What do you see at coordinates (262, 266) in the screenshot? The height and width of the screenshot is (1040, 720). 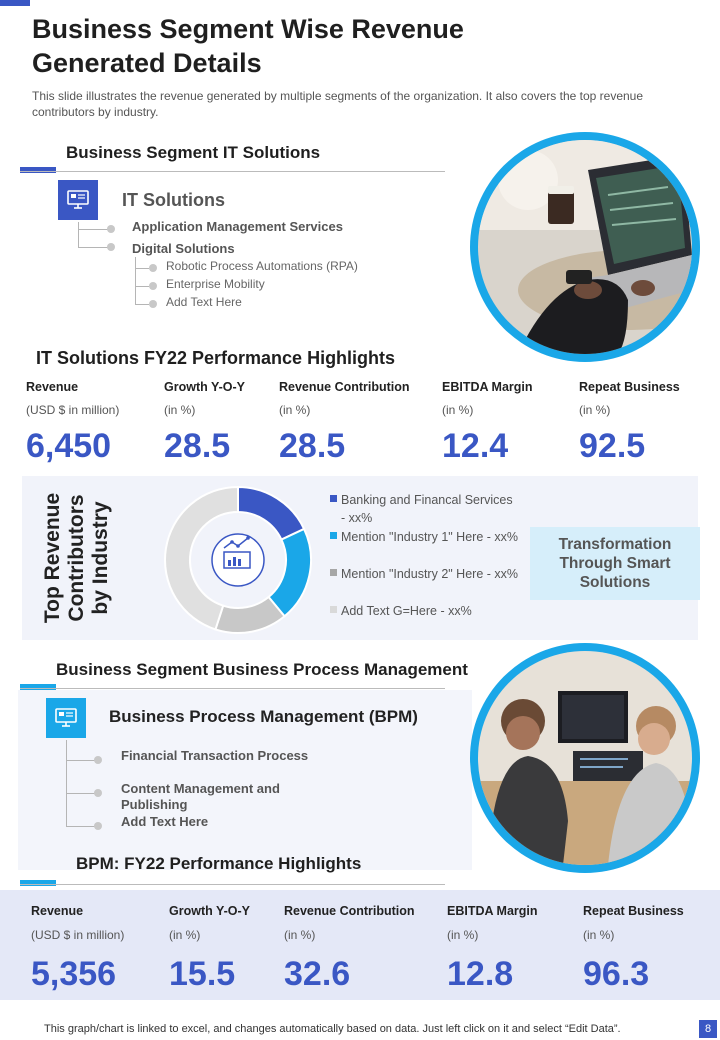 I see `it-sub-rpa: Robotic Process Automations (RPA)` at bounding box center [262, 266].